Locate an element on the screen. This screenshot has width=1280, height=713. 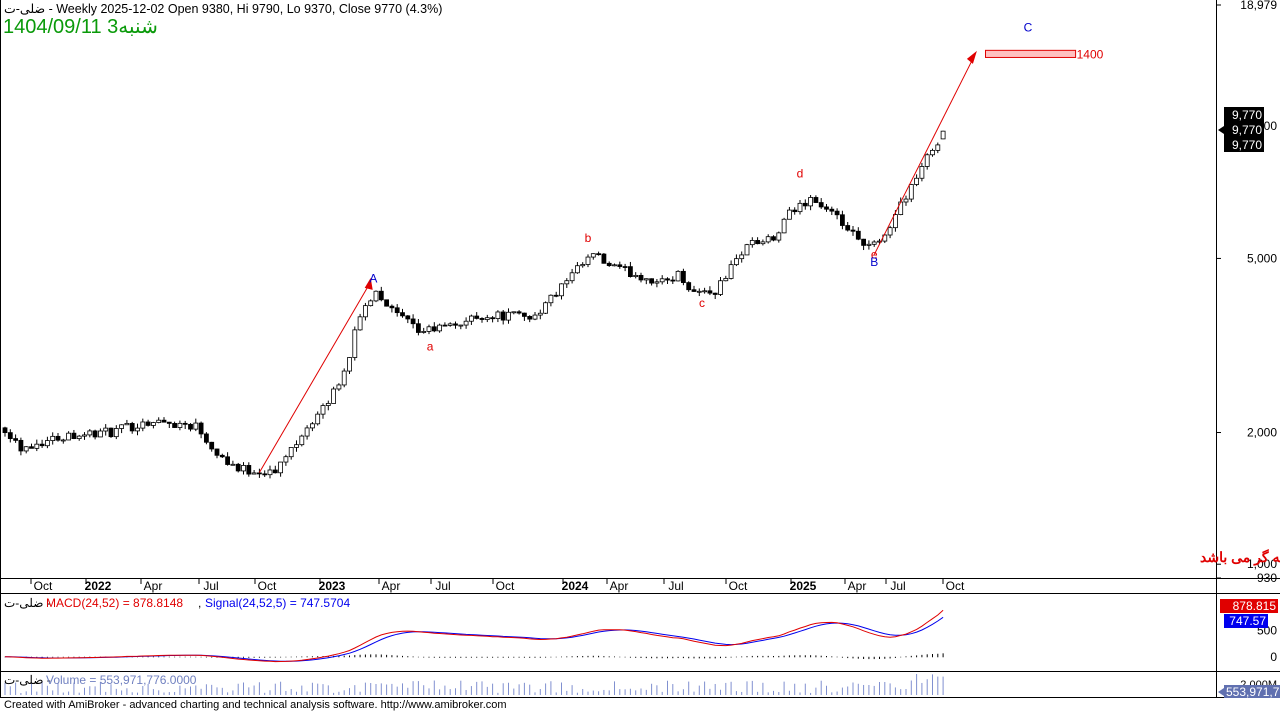
trend-line-c is located at coordinates (924, 154).